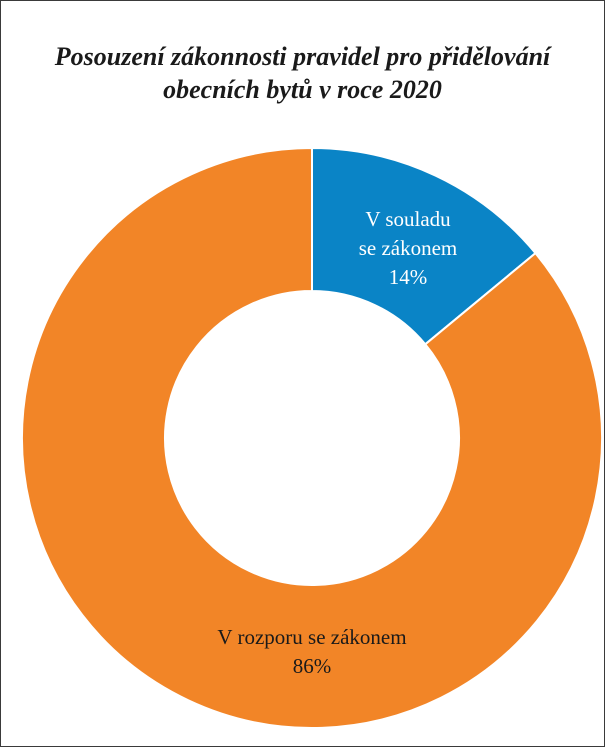 This screenshot has height=747, width=605. I want to click on slice-2-value-label: 86%, so click(312, 666).